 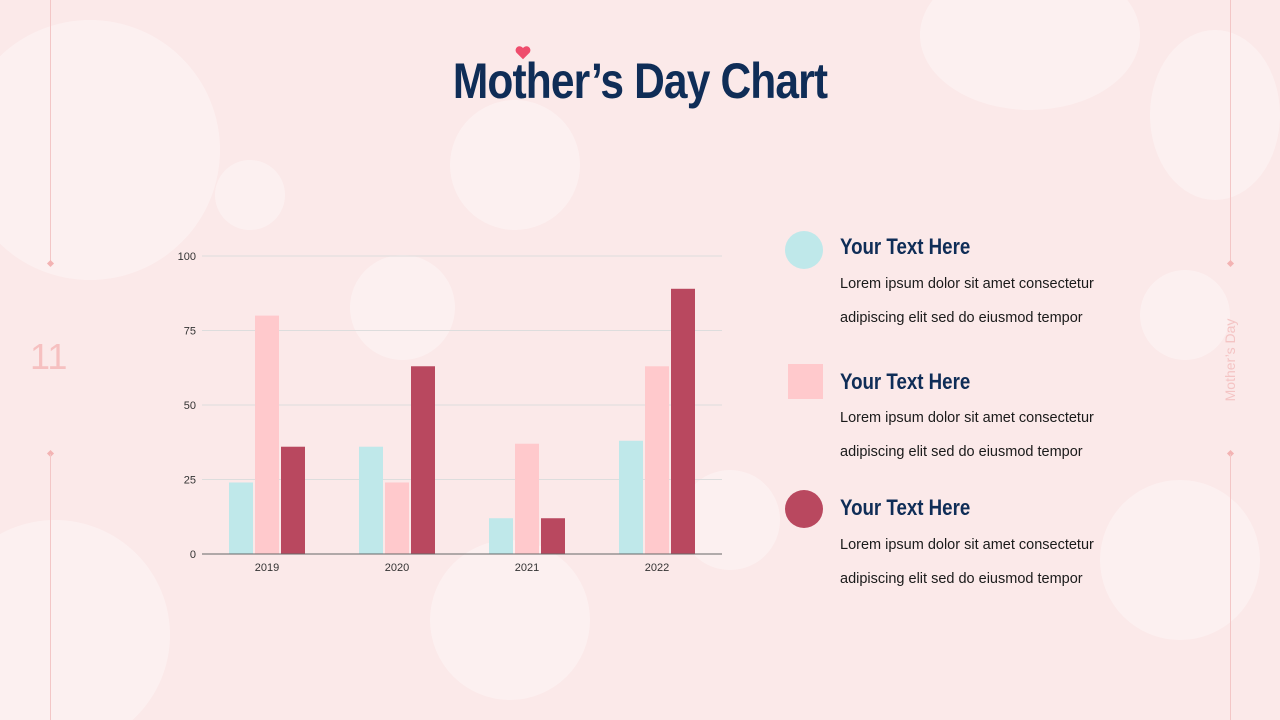 I want to click on left-rule-top, so click(x=50, y=131).